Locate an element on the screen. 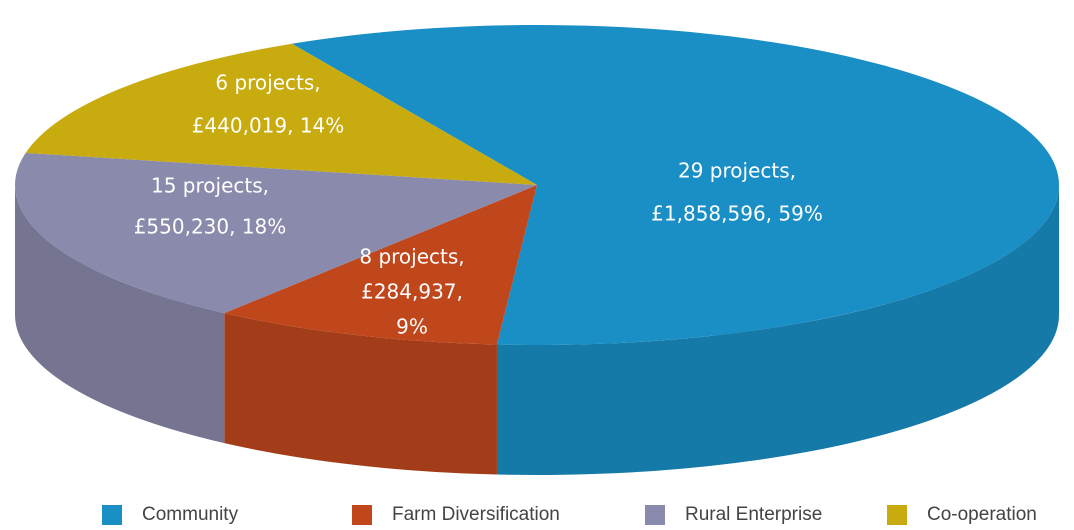 The width and height of the screenshot is (1074, 530). legend-label: Rural Enterprise is located at coordinates (753, 514).